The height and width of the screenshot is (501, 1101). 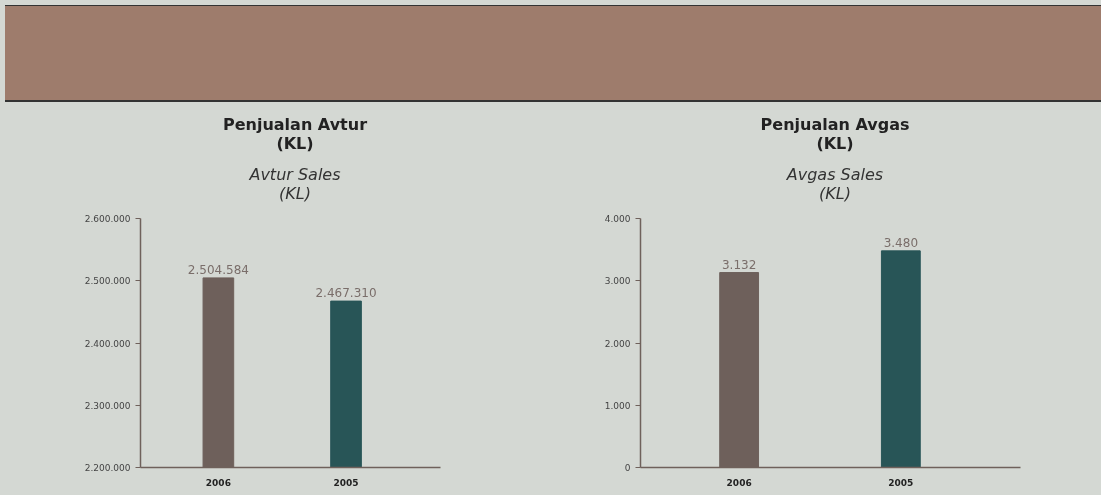 What do you see at coordinates (617, 405) in the screenshot?
I see `y-tick-label: 1.000` at bounding box center [617, 405].